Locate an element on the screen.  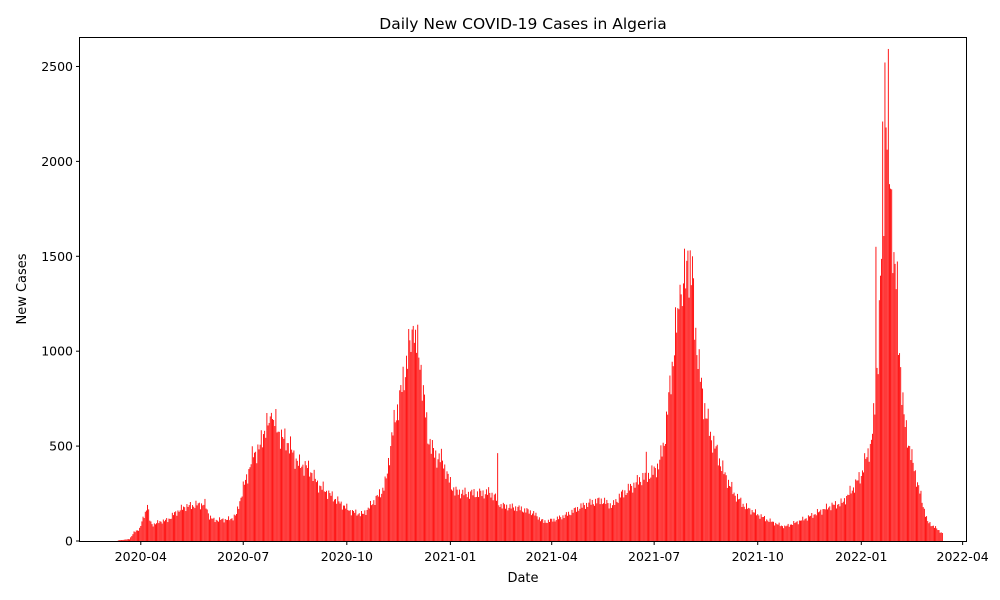
y-tick-label: 0 is located at coordinates (69, 541).